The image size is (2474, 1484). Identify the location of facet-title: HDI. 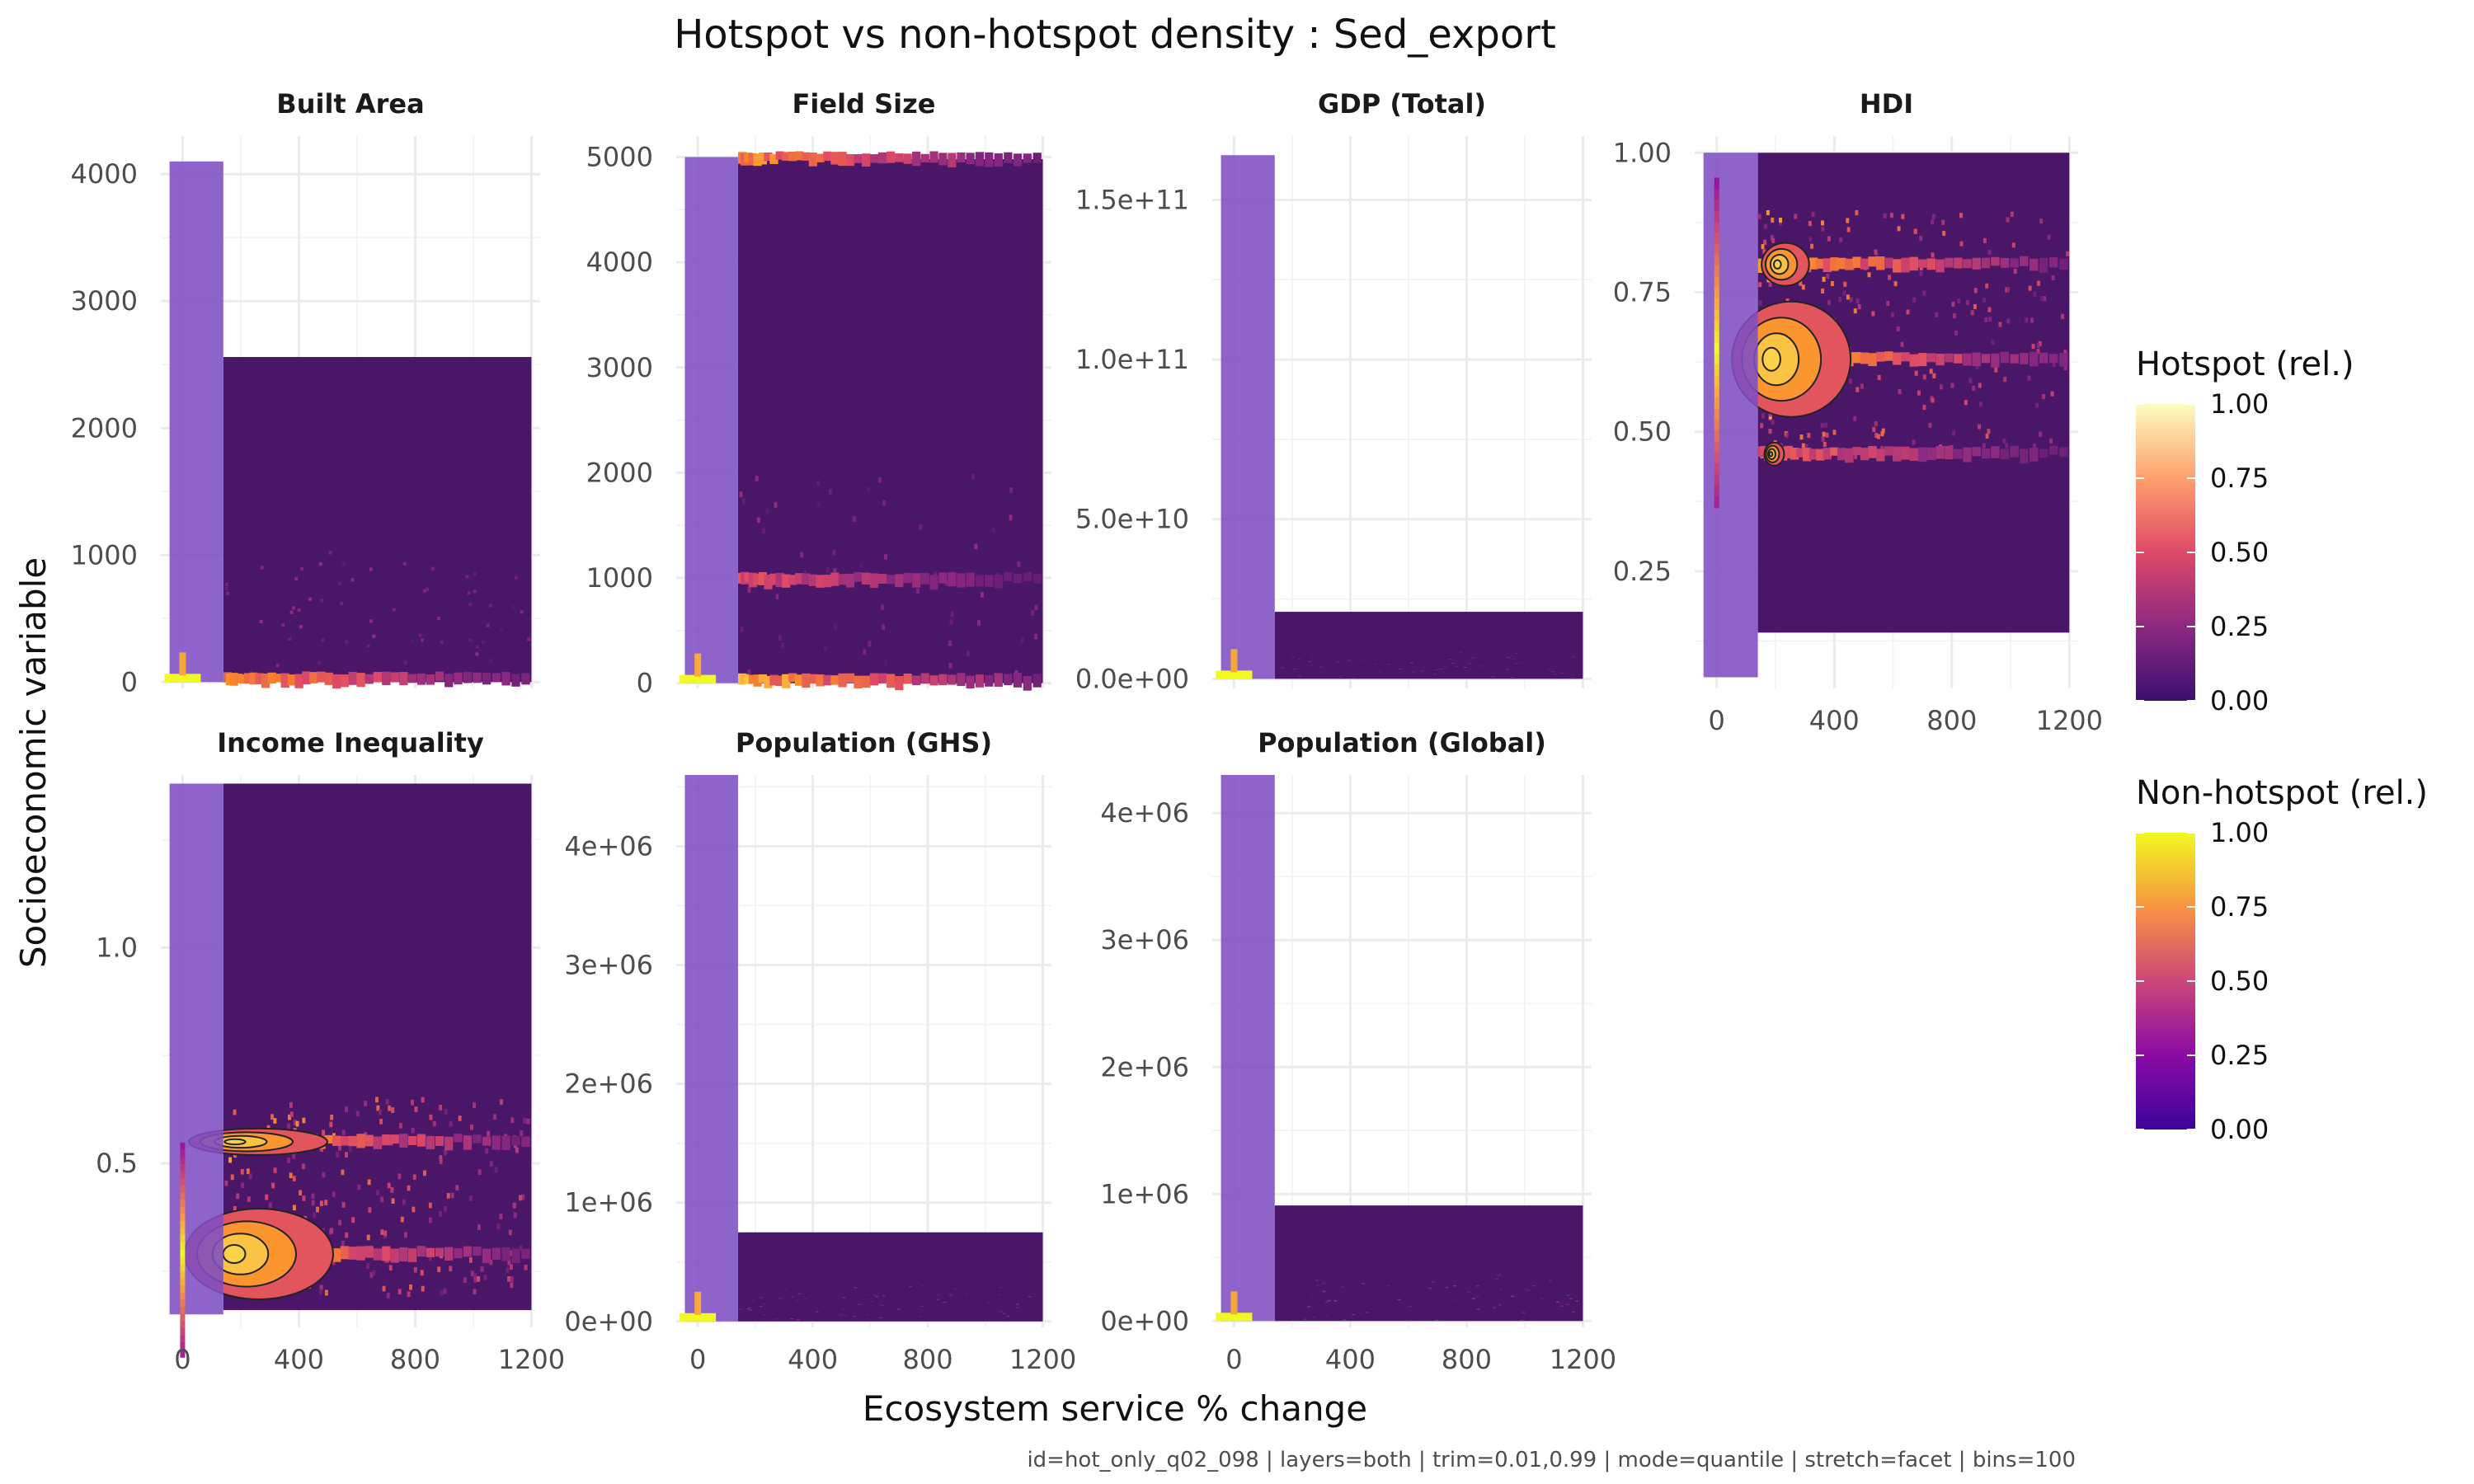
(1886, 104).